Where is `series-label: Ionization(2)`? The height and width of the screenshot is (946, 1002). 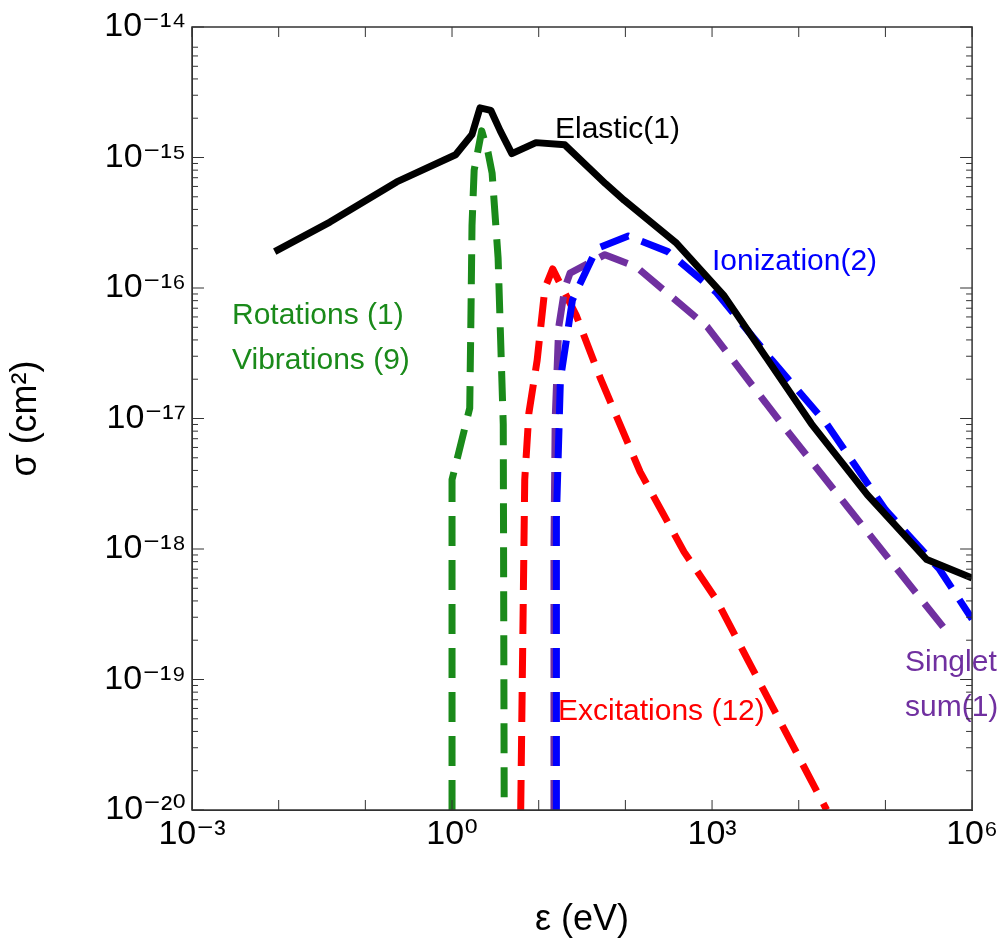
series-label: Ionization(2) is located at coordinates (795, 260).